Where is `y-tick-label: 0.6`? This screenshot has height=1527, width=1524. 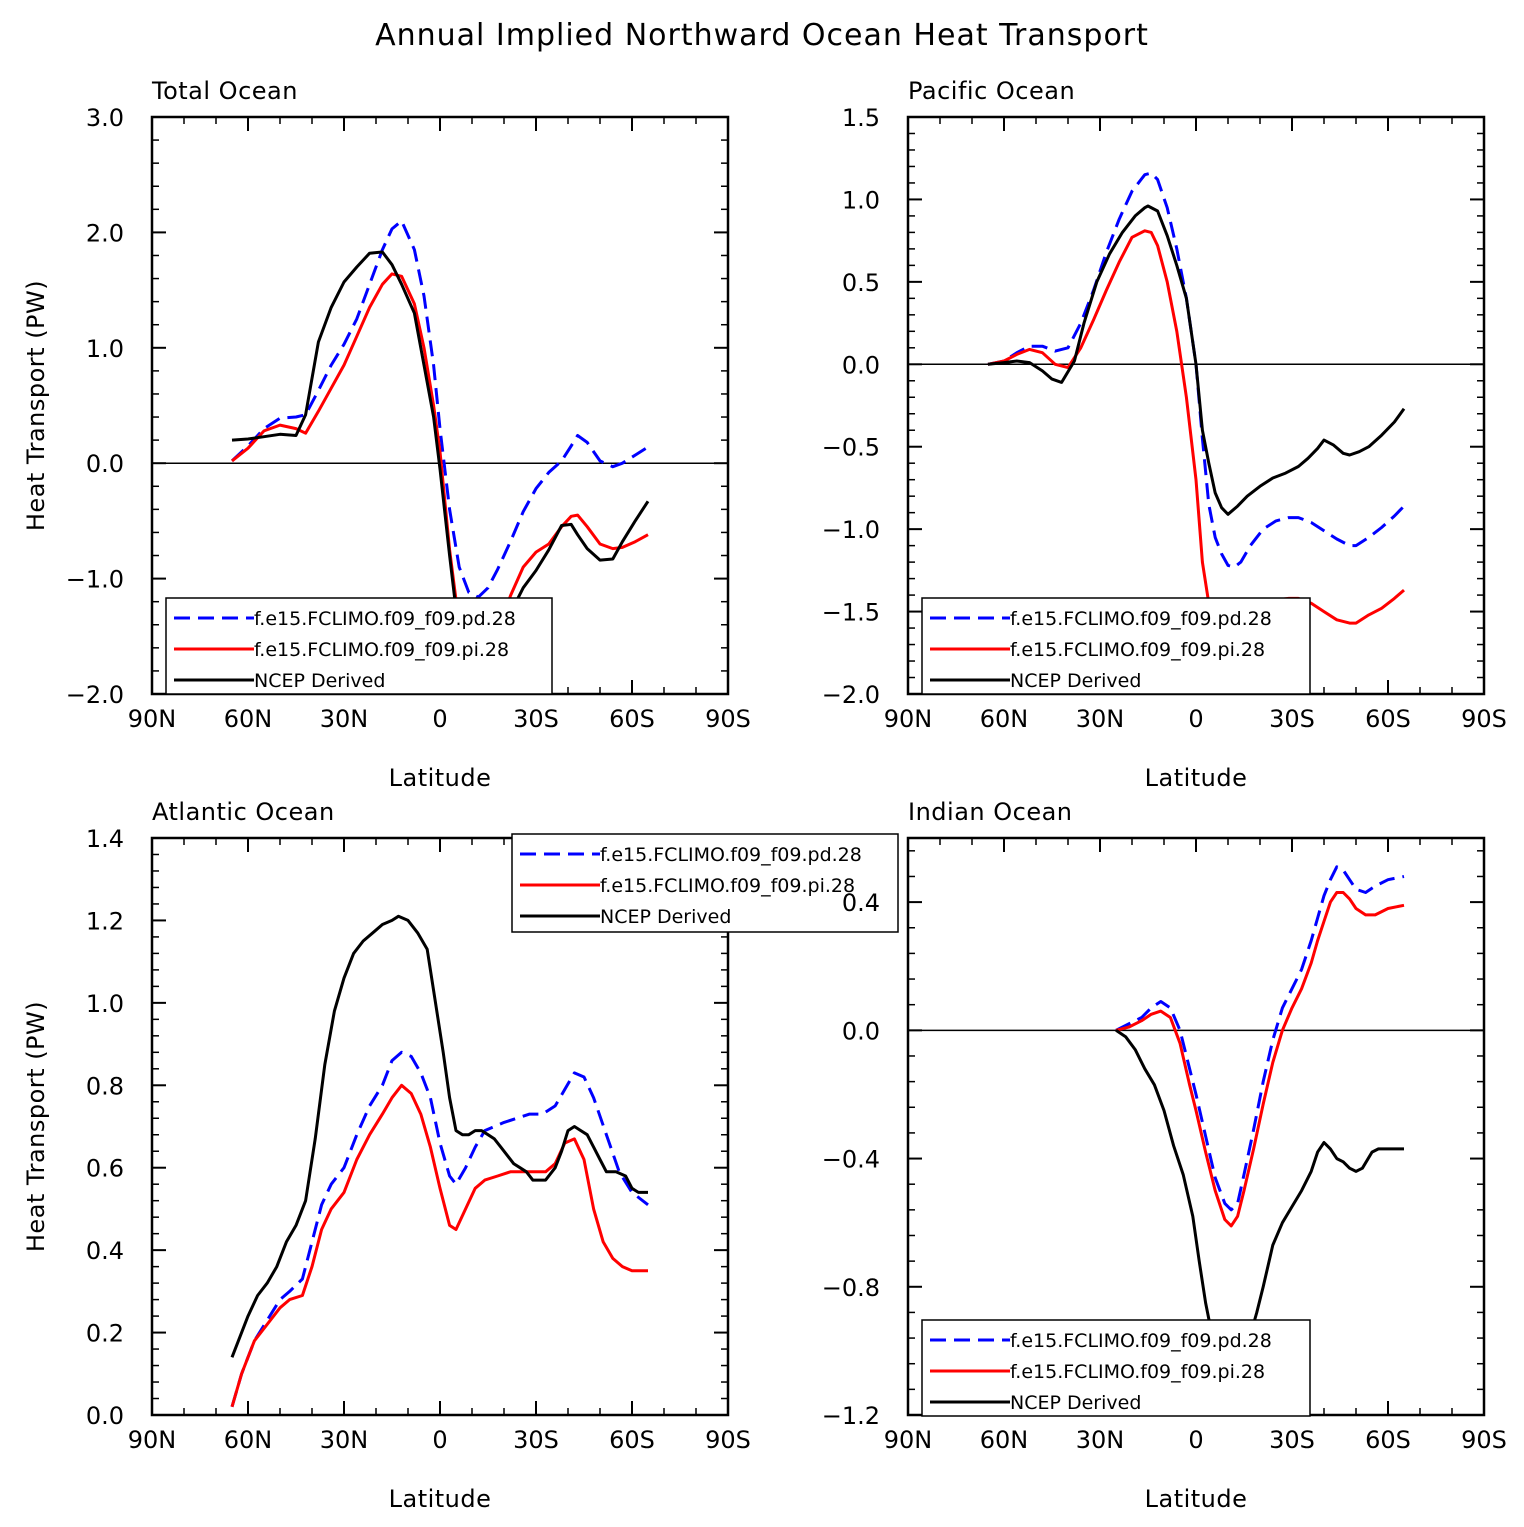
y-tick-label: 0.6 is located at coordinates (105, 1169).